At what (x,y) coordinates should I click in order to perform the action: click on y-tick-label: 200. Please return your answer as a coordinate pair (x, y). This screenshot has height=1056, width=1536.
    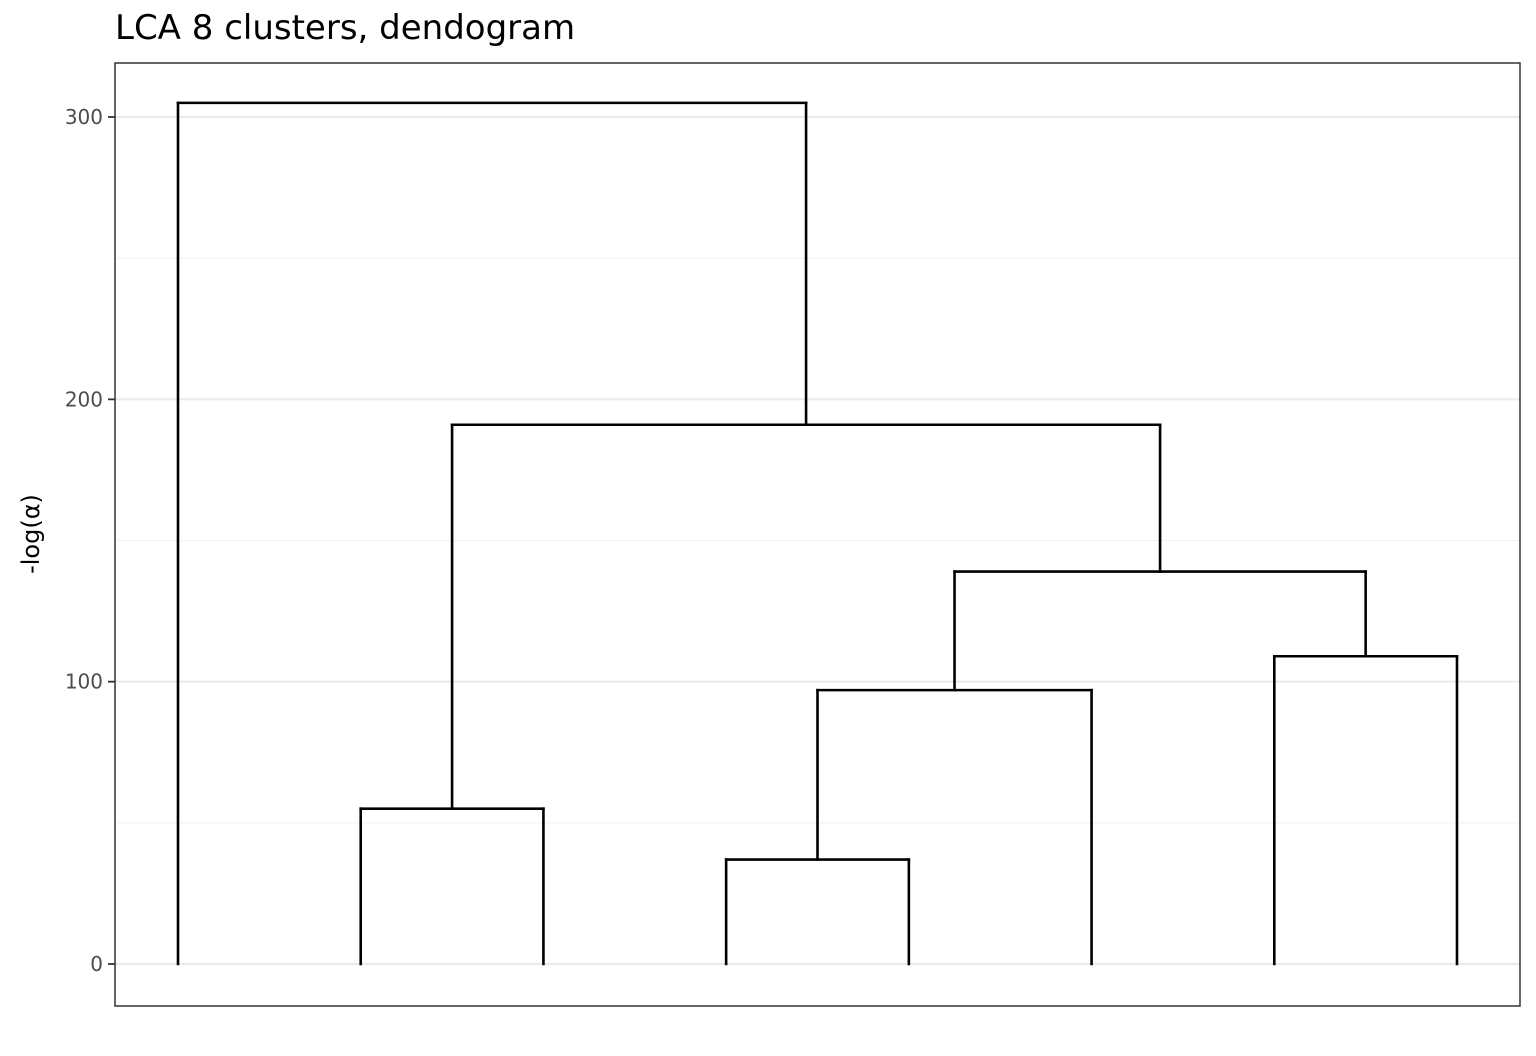
    Looking at the image, I should click on (84, 399).